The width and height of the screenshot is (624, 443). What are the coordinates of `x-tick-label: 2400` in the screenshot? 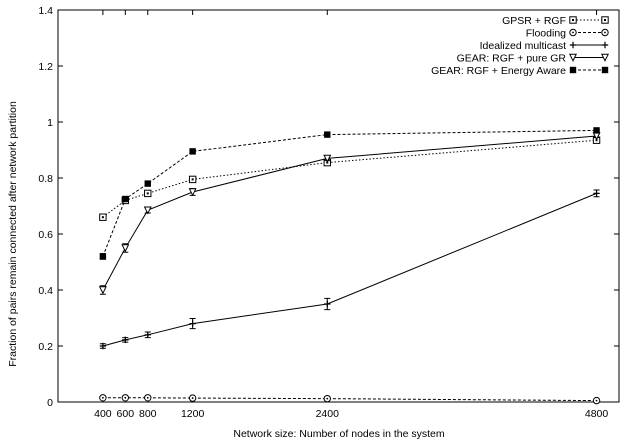 It's located at (328, 414).